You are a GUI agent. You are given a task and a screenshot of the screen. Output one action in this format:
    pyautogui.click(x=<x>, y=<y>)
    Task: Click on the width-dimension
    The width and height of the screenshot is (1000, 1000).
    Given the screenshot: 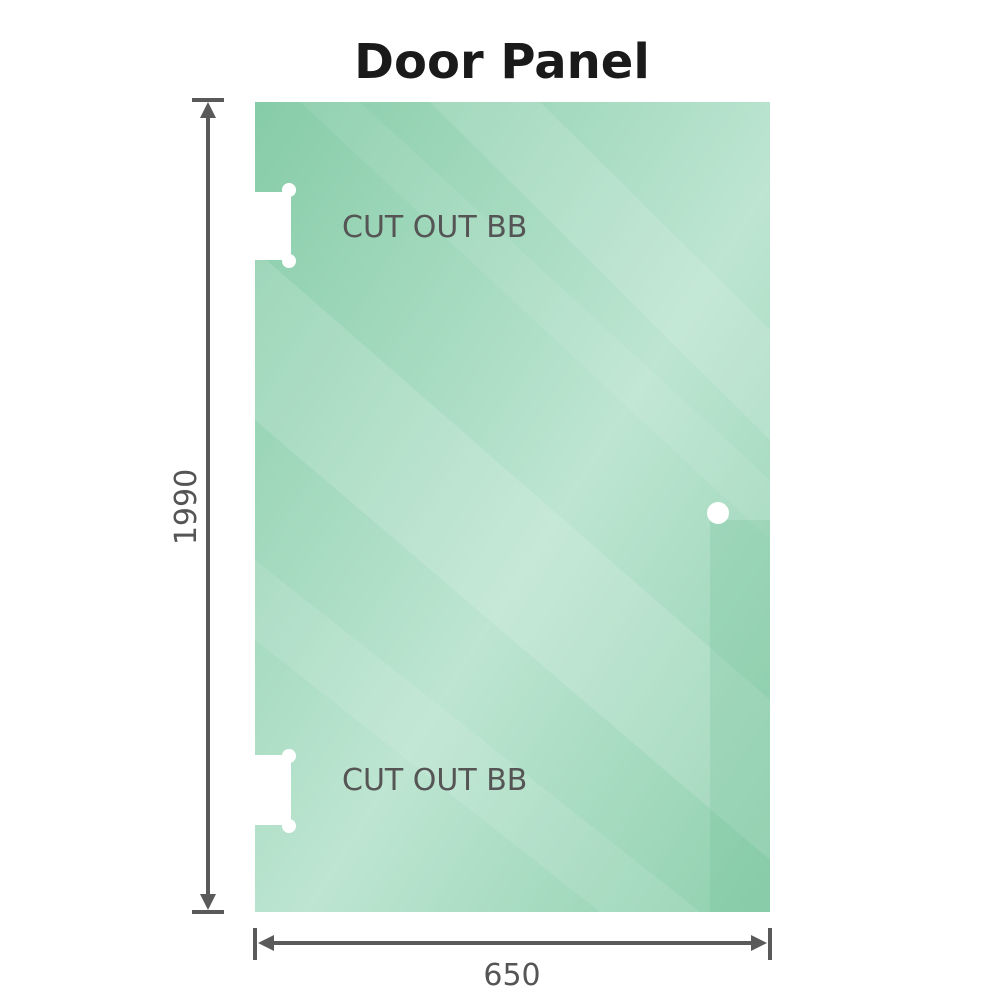 What is the action you would take?
    pyautogui.click(x=512, y=944)
    